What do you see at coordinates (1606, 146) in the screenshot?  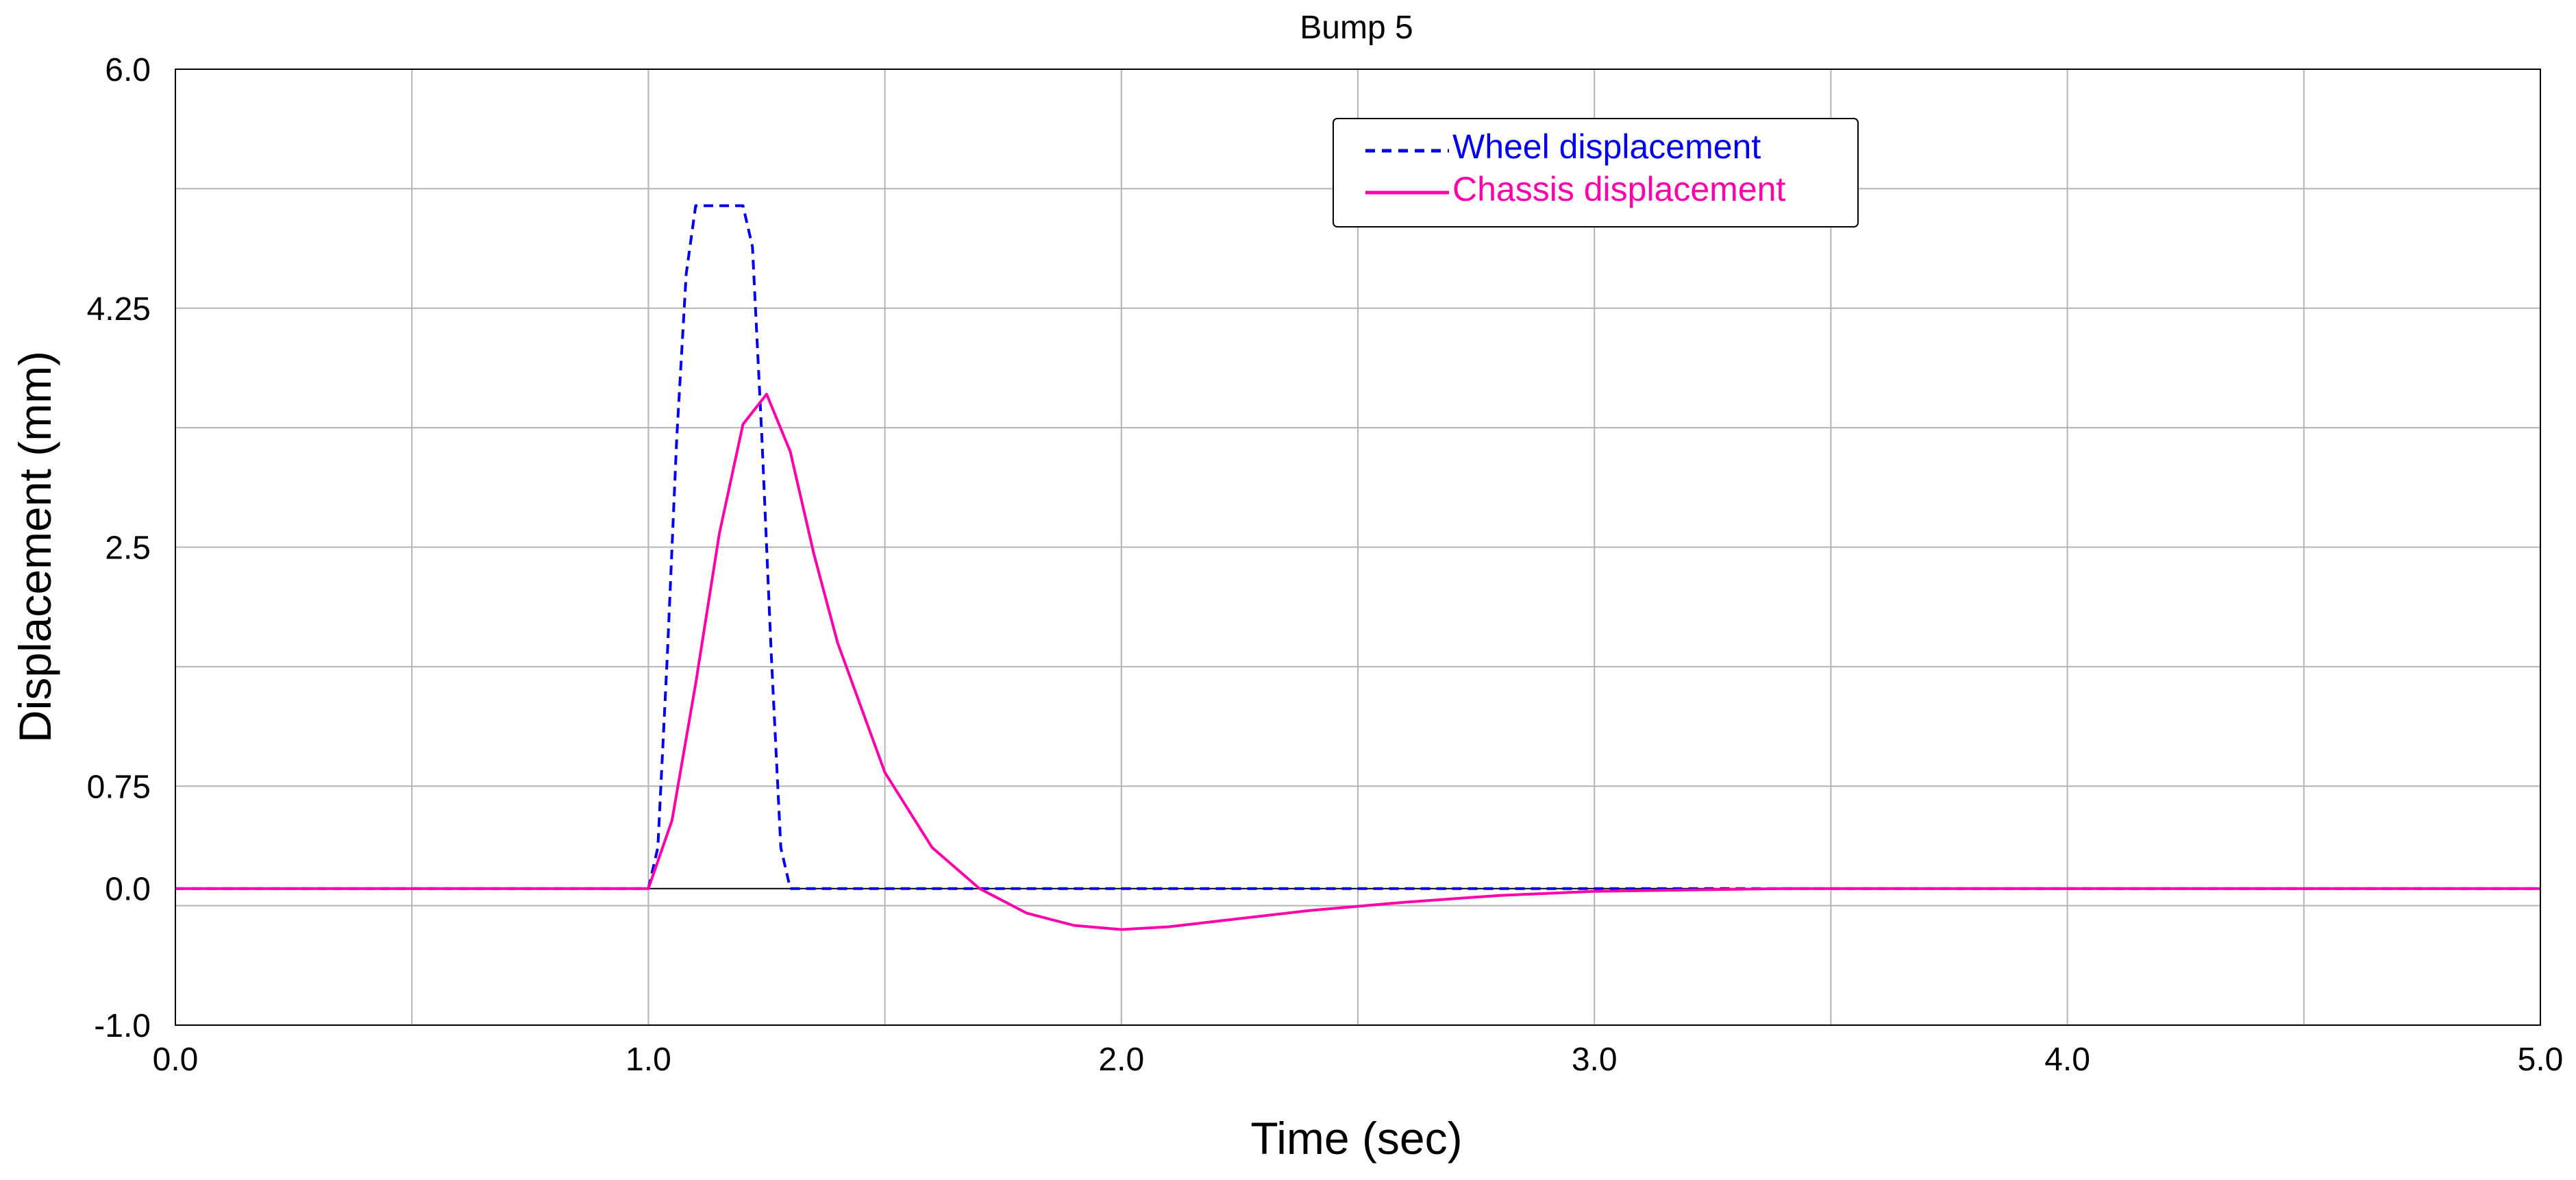 I see `legend-label-wheel: Wheel displacement` at bounding box center [1606, 146].